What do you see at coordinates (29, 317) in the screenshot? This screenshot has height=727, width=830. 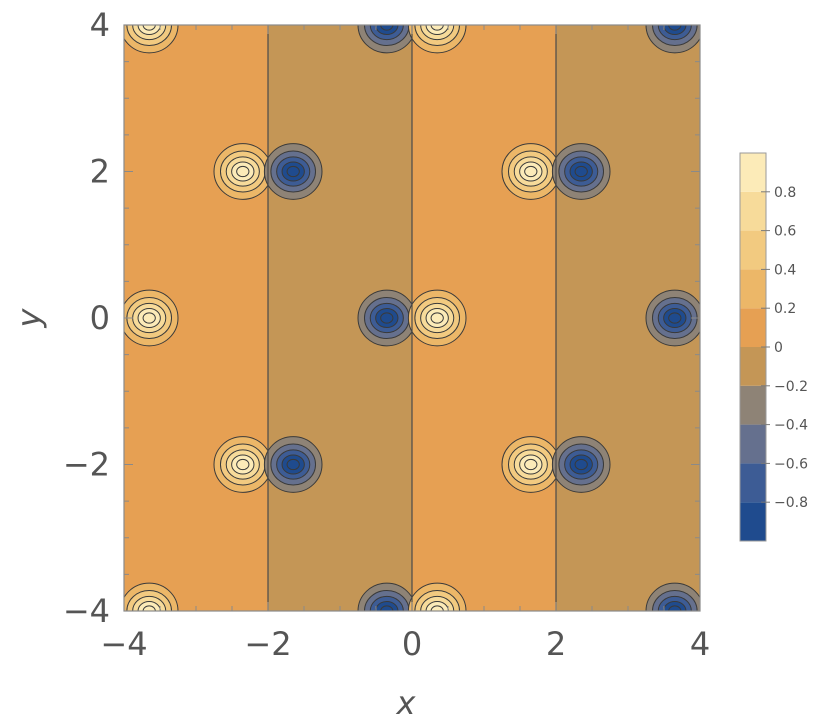 I see `y-axis-title: y` at bounding box center [29, 317].